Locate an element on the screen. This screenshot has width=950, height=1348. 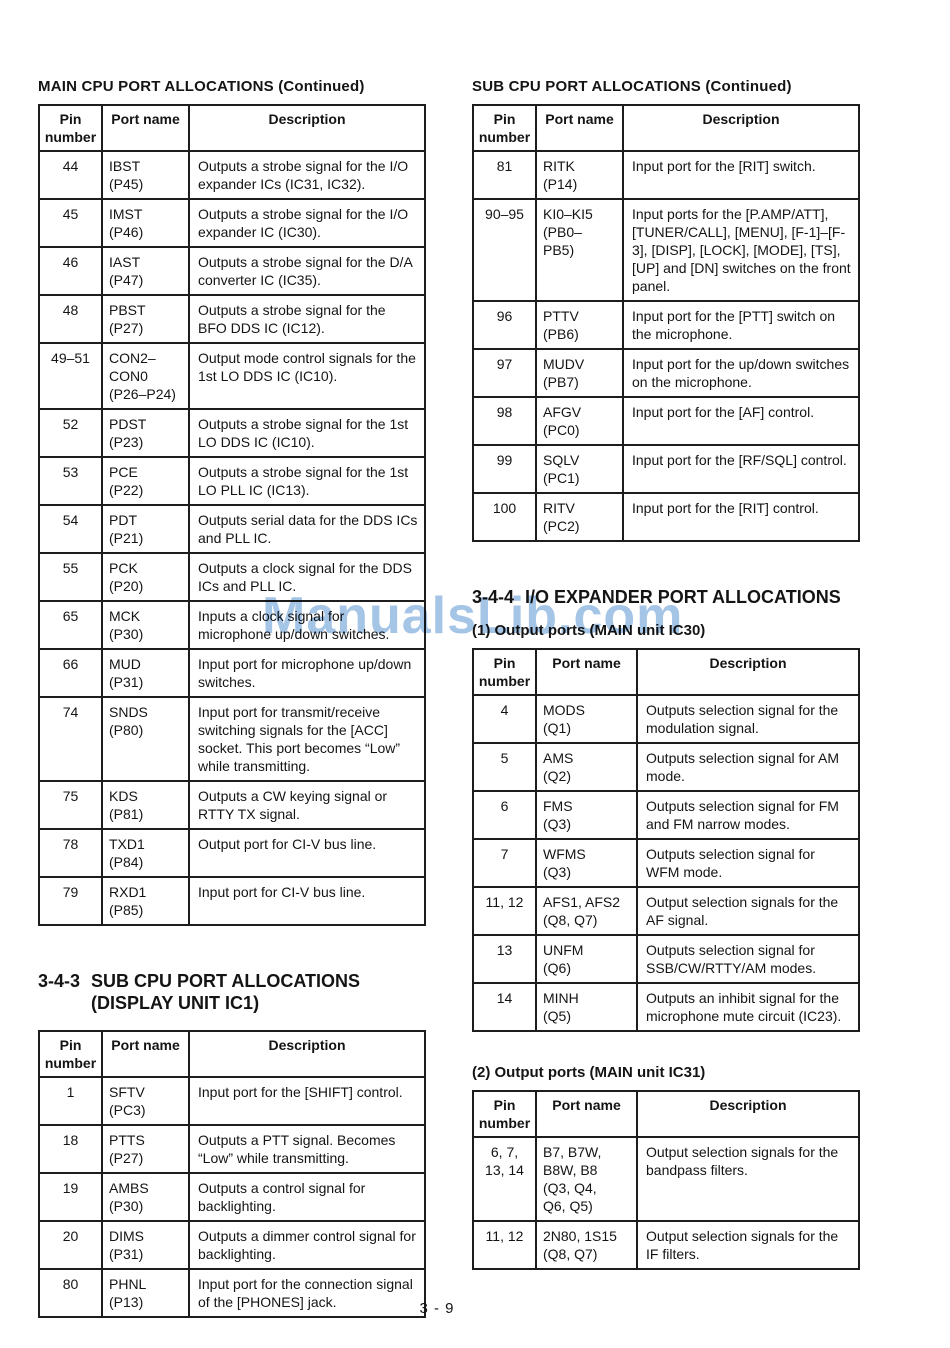
pin-number-cell: 79 is located at coordinates (70, 901).